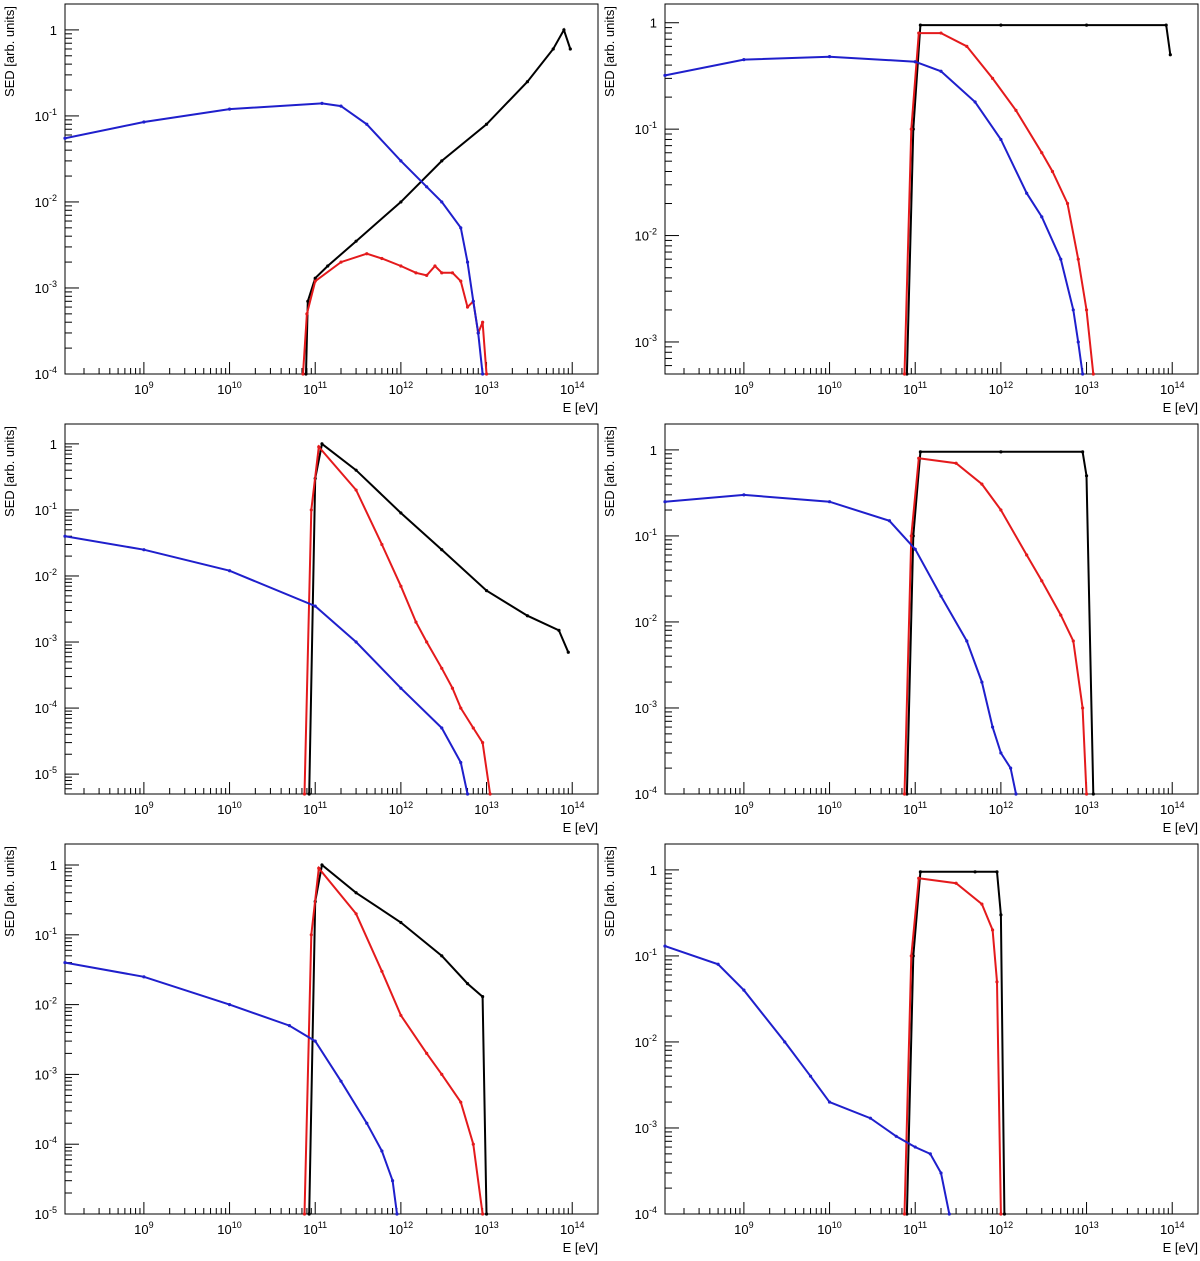  I want to click on series-line-black, so click(438, 200).